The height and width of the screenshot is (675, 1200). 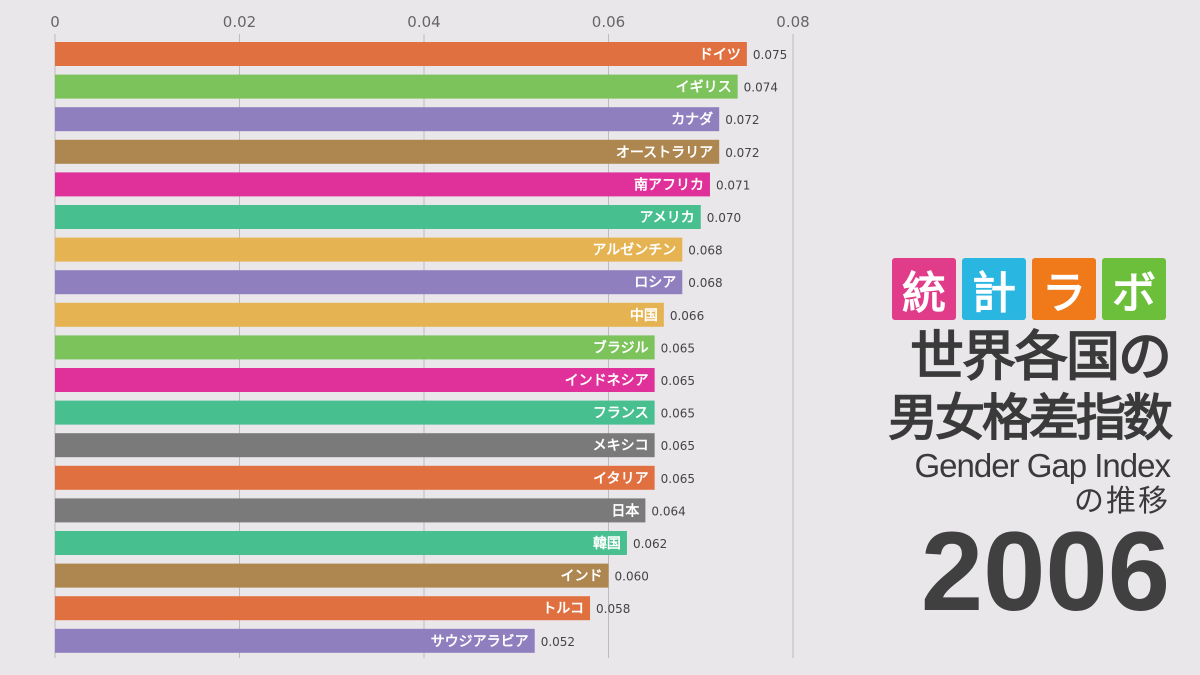 What do you see at coordinates (692, 119) in the screenshot?
I see `bar-label: カナダ` at bounding box center [692, 119].